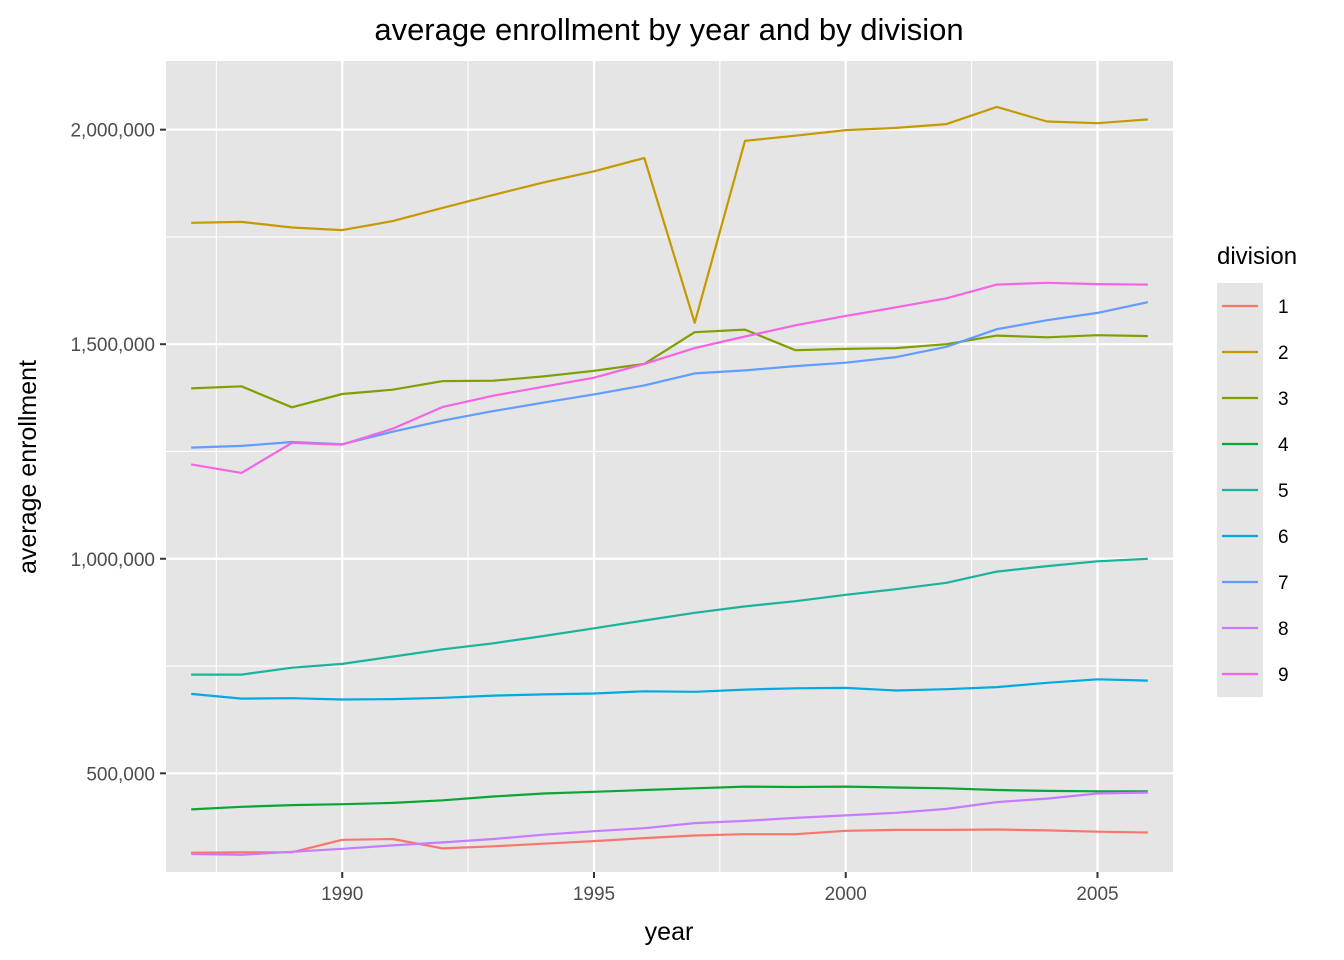 This screenshot has height=960, width=1344. What do you see at coordinates (1283, 629) in the screenshot?
I see `legend-label-8: 8` at bounding box center [1283, 629].